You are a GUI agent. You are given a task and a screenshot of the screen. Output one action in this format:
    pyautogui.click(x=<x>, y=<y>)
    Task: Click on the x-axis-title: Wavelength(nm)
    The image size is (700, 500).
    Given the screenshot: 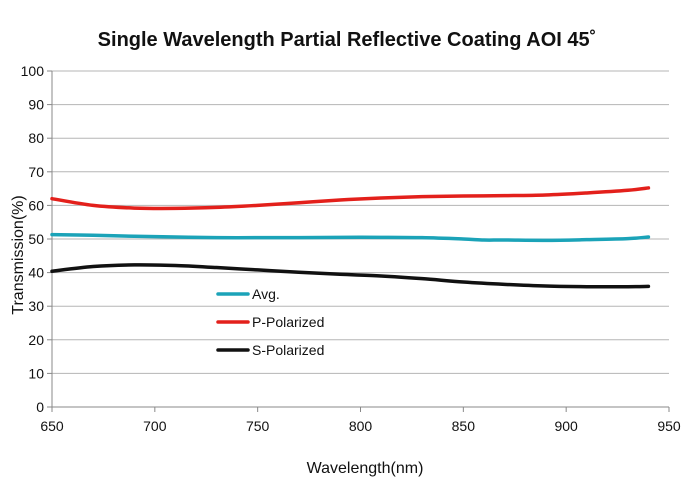 What is the action you would take?
    pyautogui.click(x=365, y=468)
    